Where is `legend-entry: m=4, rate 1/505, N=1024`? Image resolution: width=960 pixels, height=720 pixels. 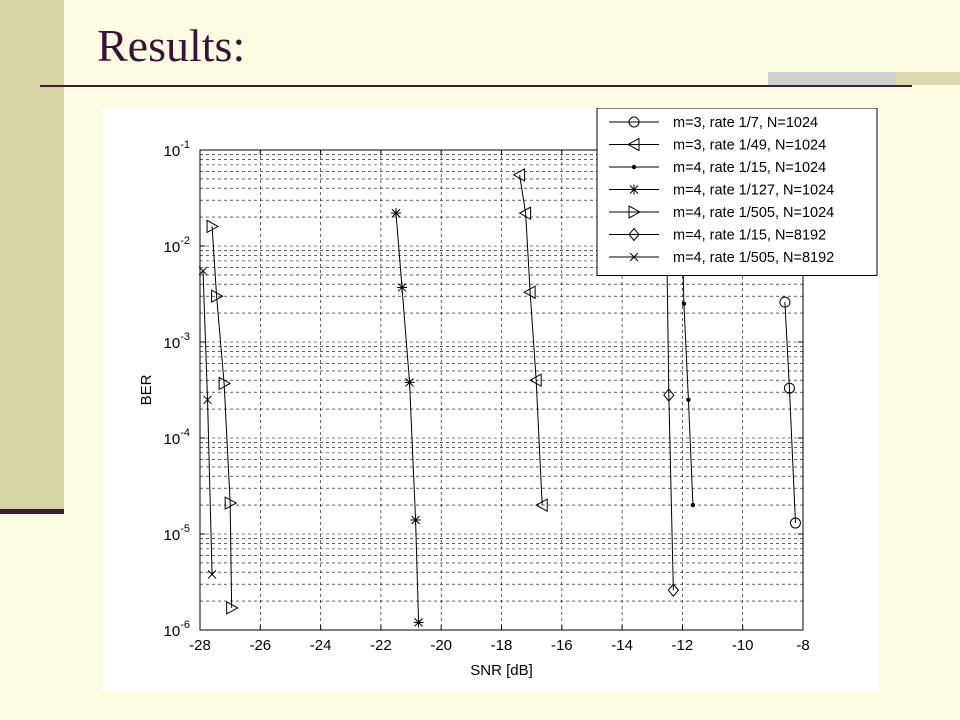
legend-entry: m=4, rate 1/505, N=1024 is located at coordinates (721, 213).